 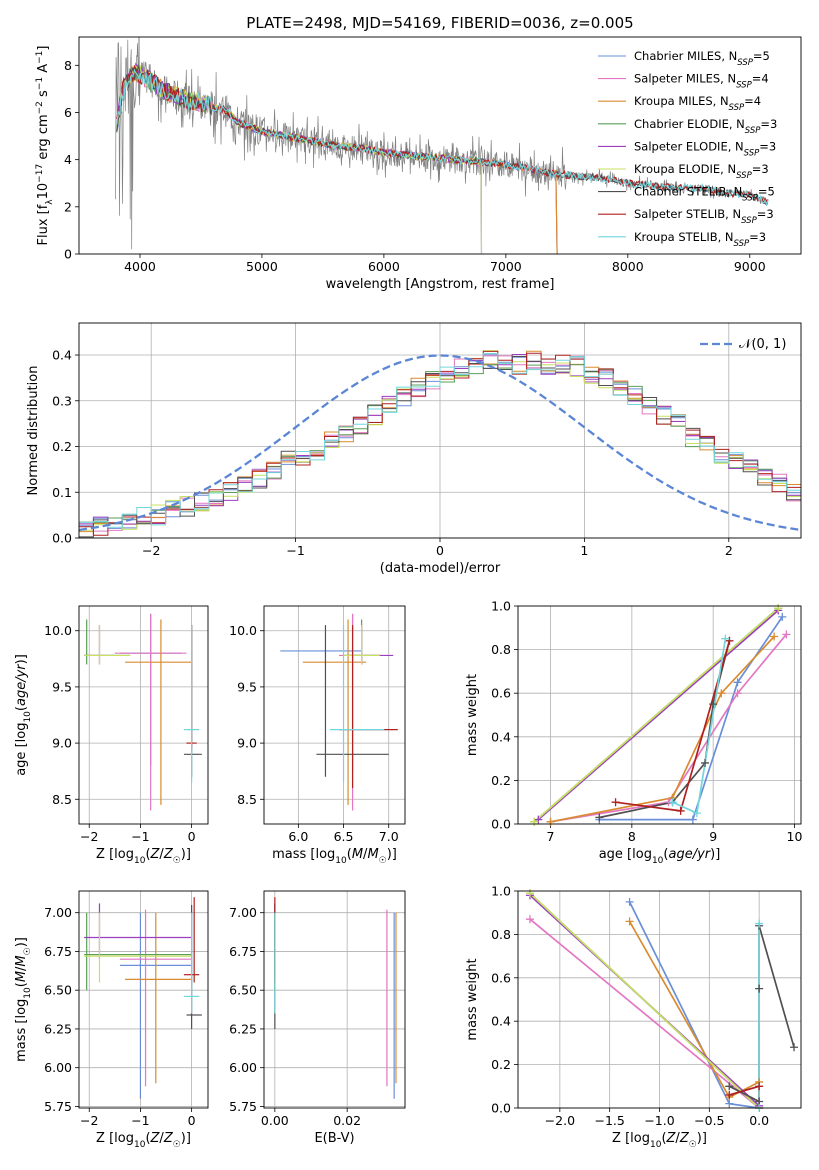 I want to click on panel-age-vs-mass: 6.0 6.5 7.0 8.5 9.0 9.5 10.0 mass [log10(M/M☉)], so click(x=317, y=735).